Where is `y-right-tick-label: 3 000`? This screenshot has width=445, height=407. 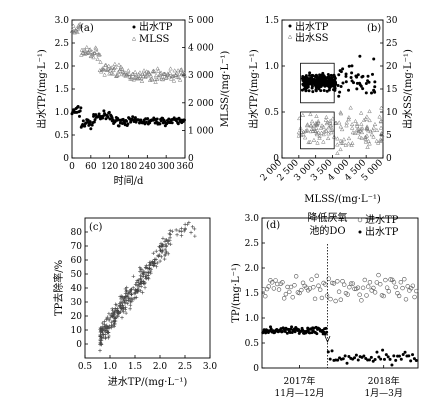
y-right-tick-label: 3 000 is located at coordinates (201, 76).